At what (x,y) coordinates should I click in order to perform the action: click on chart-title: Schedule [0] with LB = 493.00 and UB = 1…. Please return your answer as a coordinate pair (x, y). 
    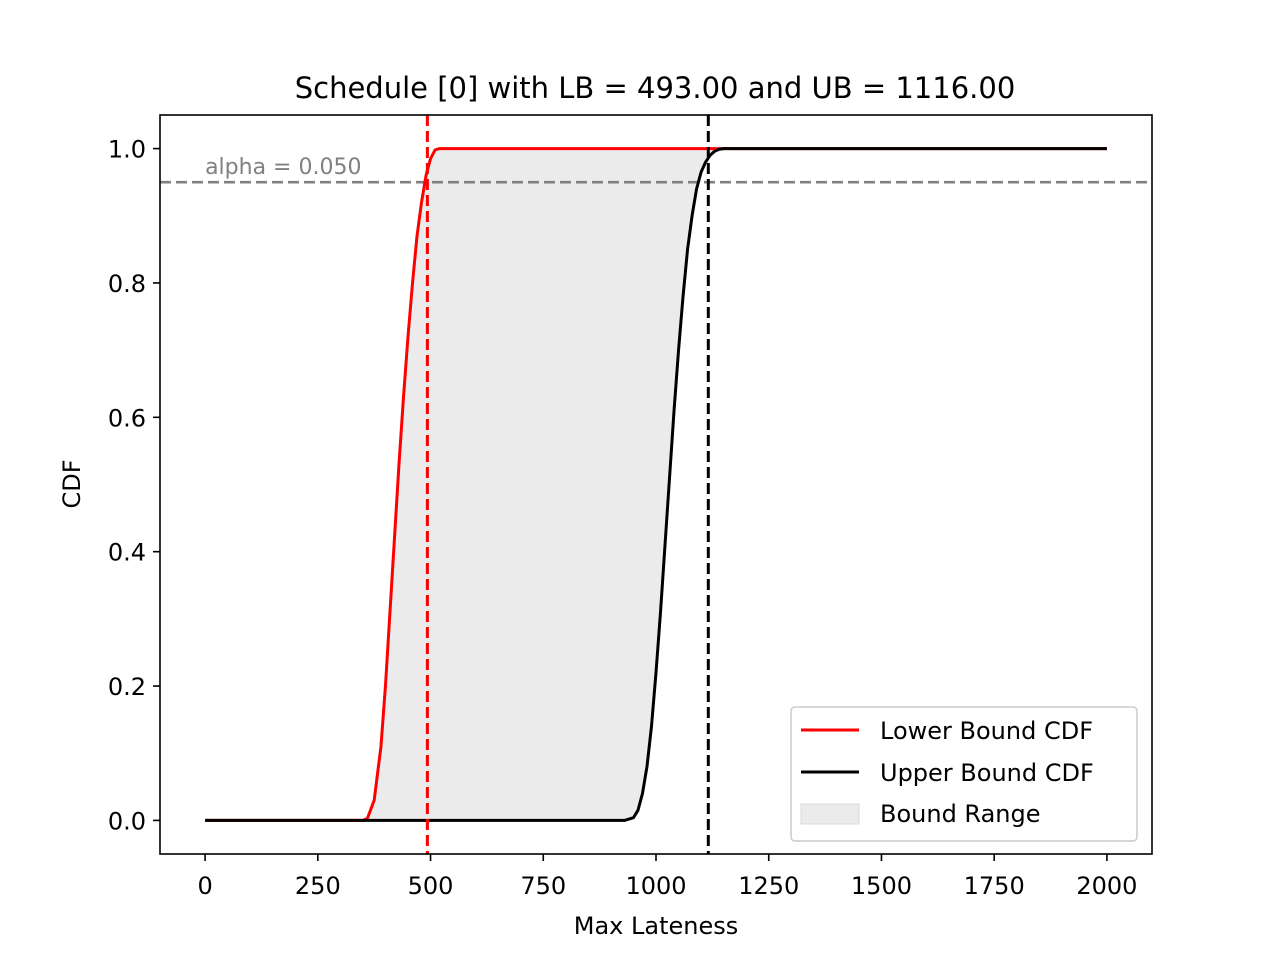
    Looking at the image, I should click on (655, 88).